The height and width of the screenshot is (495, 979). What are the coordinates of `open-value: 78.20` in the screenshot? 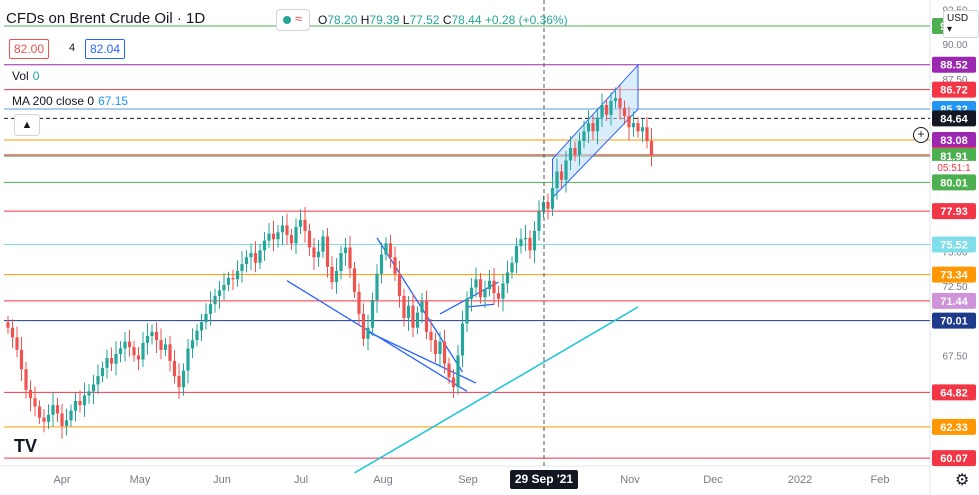 It's located at (342, 20).